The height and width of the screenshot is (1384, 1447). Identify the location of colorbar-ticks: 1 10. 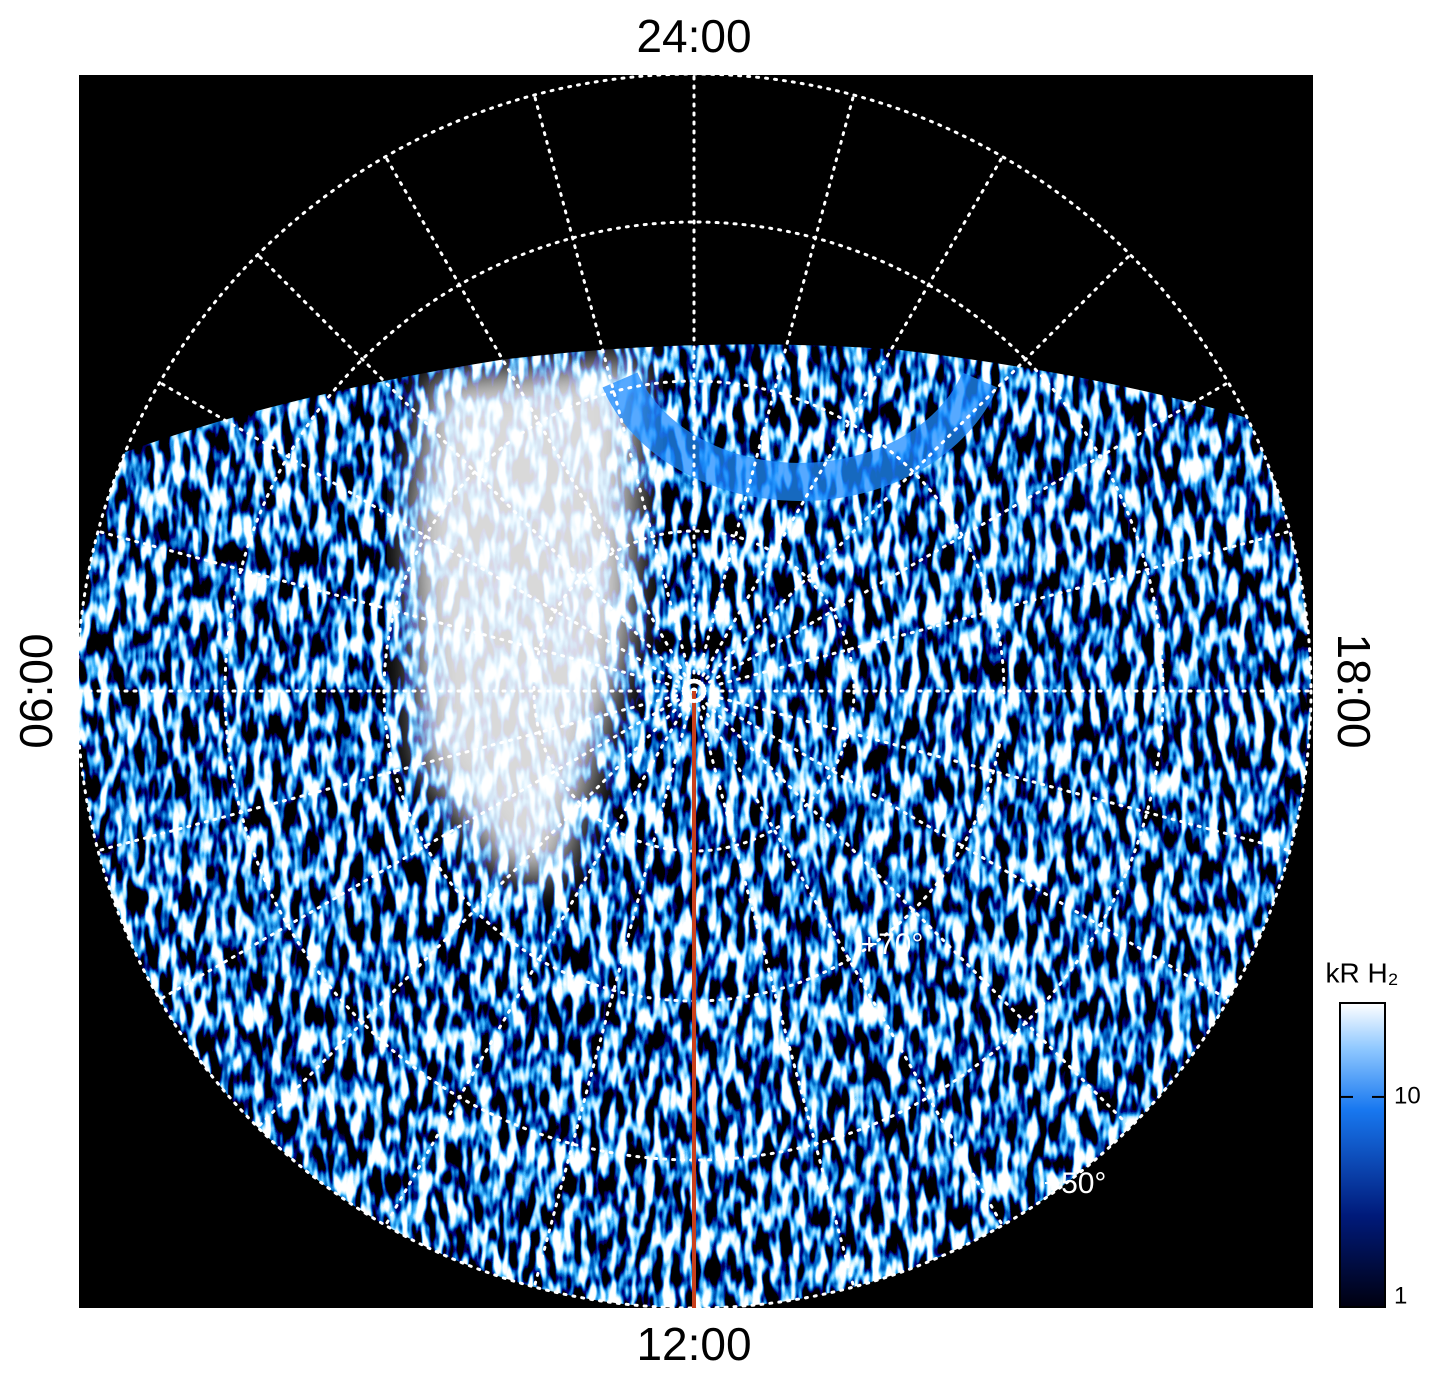
(1380, 1195).